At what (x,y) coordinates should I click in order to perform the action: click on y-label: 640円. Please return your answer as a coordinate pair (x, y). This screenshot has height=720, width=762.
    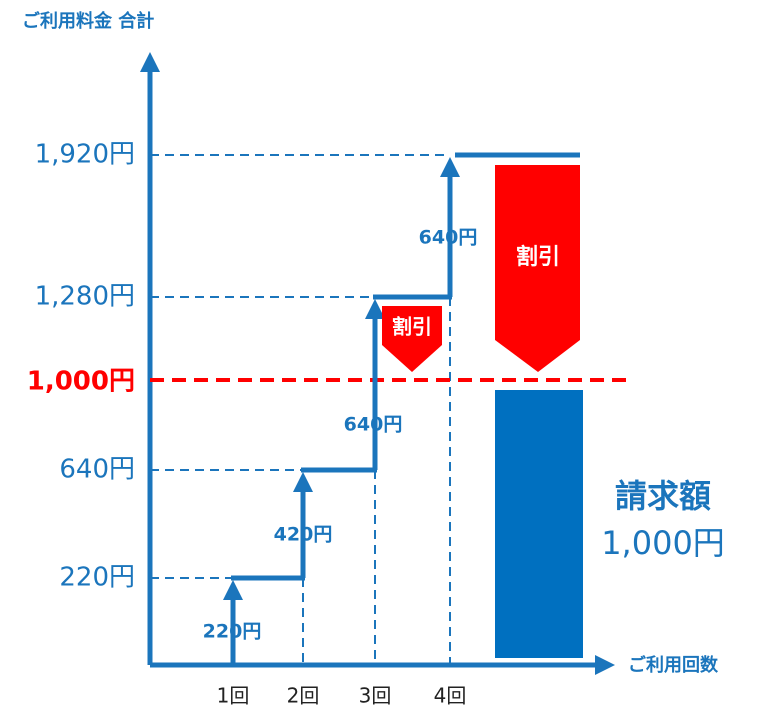
    Looking at the image, I should click on (97, 470).